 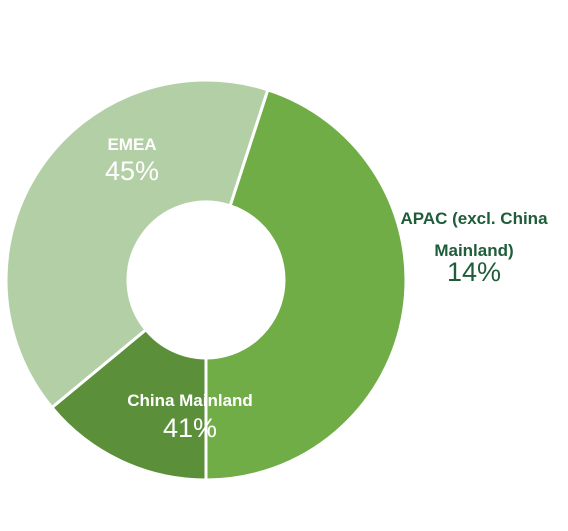 I want to click on slice-label-0-line-0: EMEA, so click(x=131, y=144).